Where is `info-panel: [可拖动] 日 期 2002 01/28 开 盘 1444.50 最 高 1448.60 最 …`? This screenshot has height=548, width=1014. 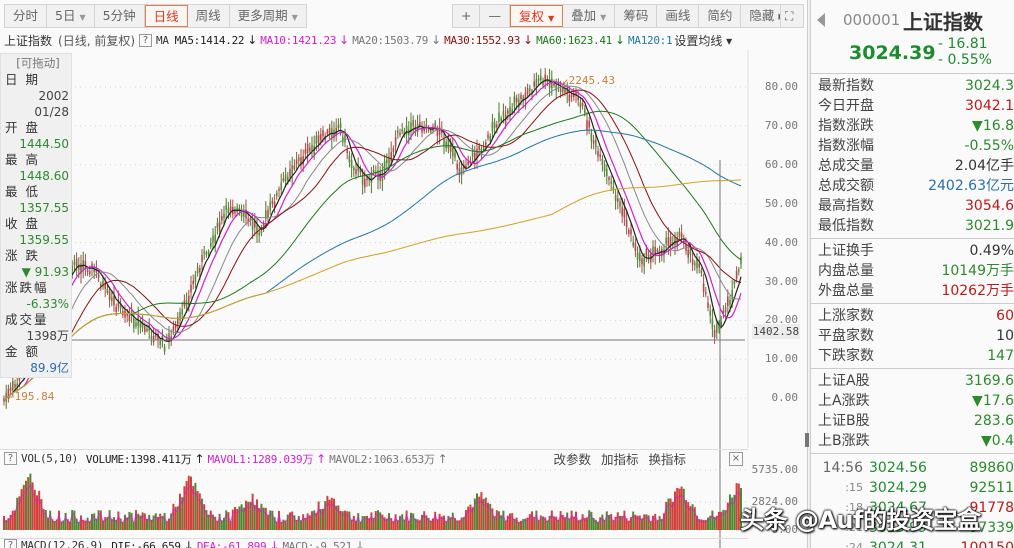 info-panel: [可拖动] 日 期 2002 01/28 开 盘 1444.50 最 高 1448.60 最 … is located at coordinates (36, 215).